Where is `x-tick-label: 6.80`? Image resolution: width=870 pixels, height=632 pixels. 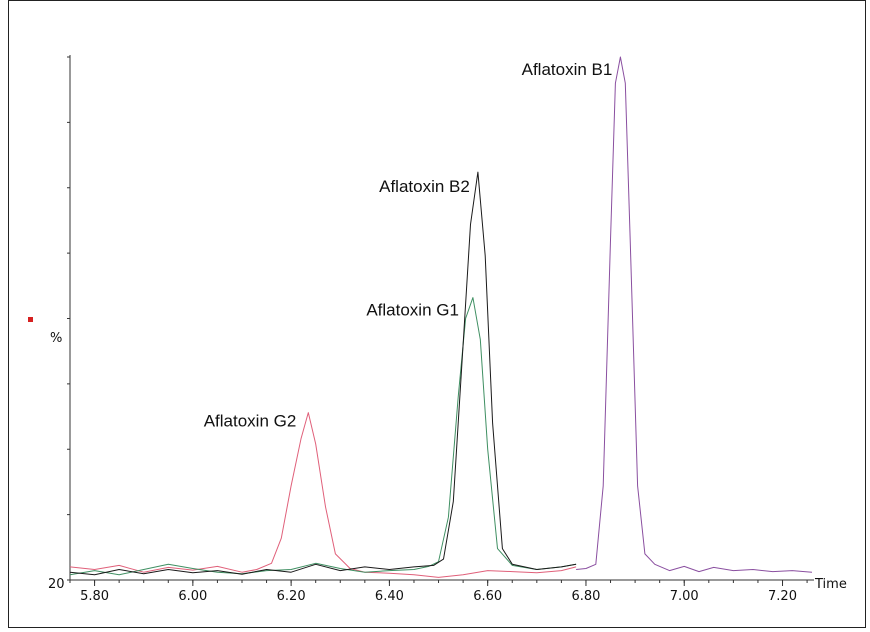 x-tick-label: 6.80 is located at coordinates (585, 596).